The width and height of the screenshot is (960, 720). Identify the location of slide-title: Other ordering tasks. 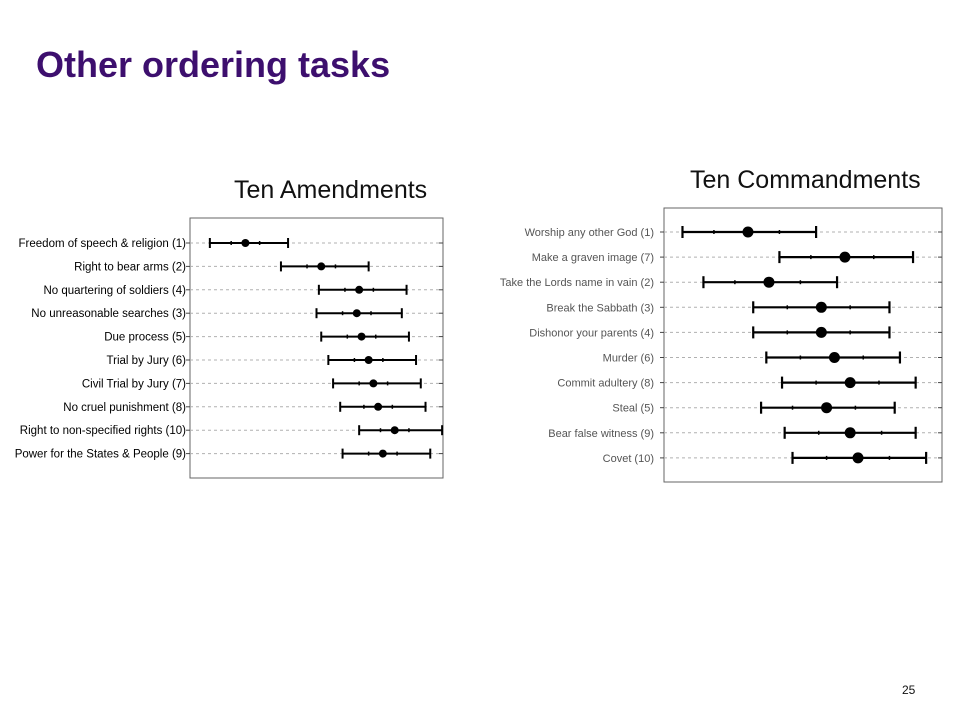
(213, 64).